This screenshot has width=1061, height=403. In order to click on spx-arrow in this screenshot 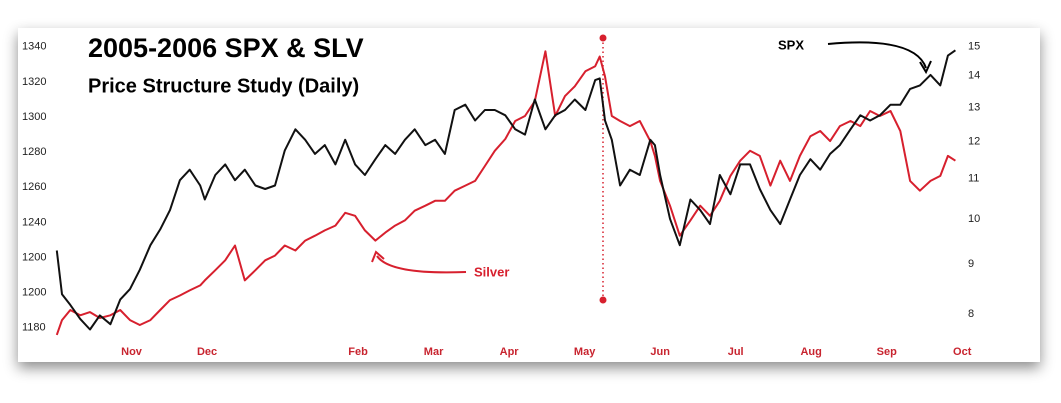, I will do `click(877, 55)`.